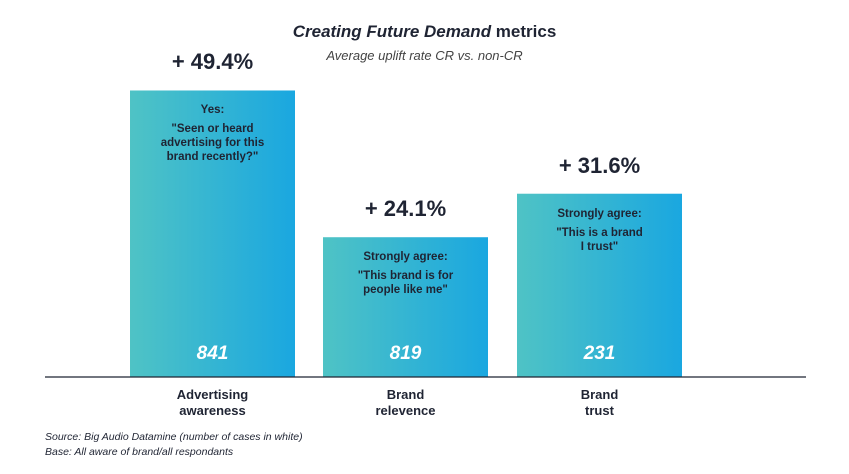  I want to click on bar-note-line: "This brand is for, so click(405, 276).